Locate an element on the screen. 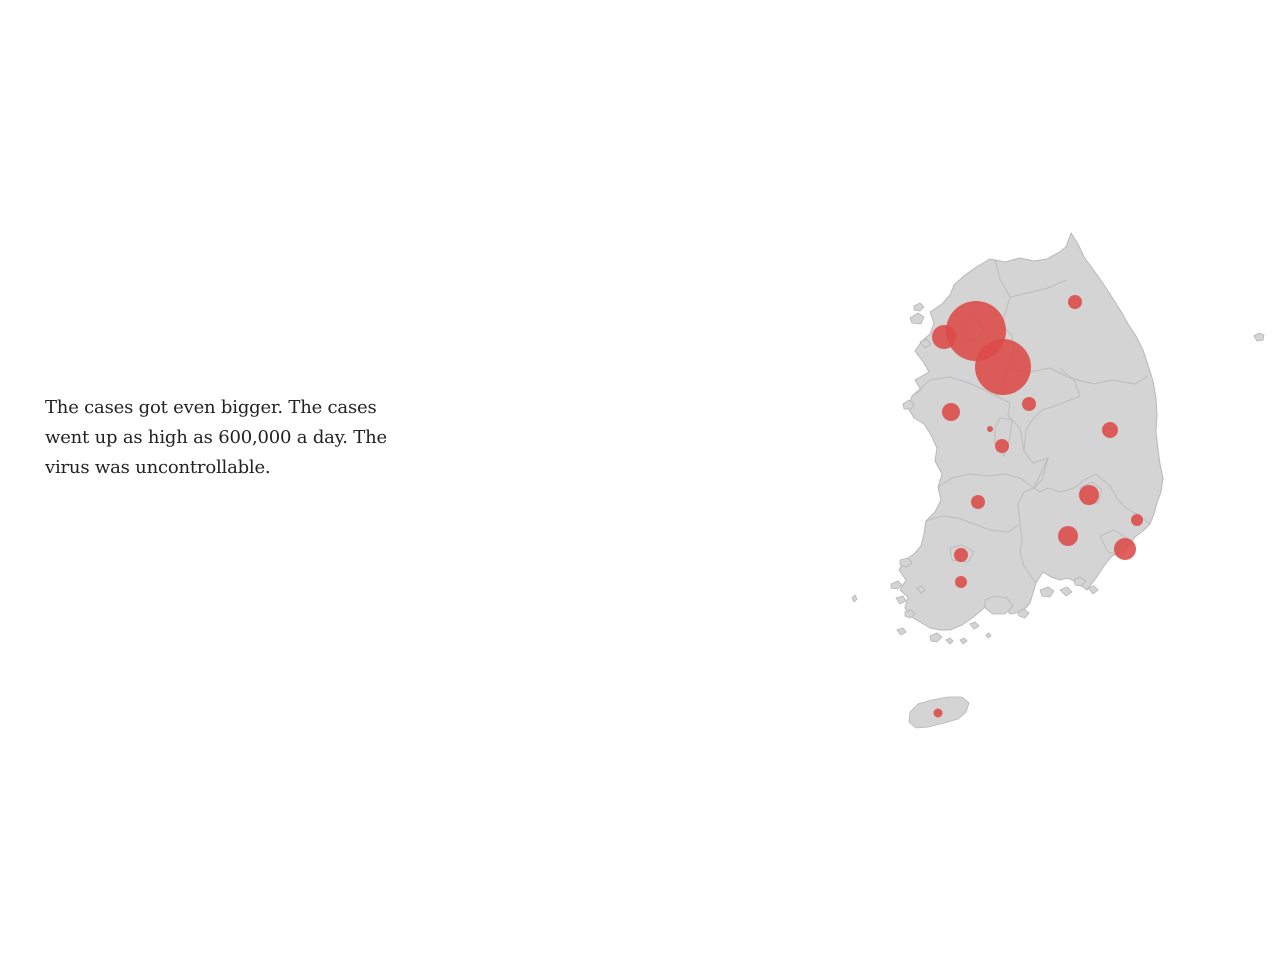  bubble-jeonbuk is located at coordinates (978, 502).